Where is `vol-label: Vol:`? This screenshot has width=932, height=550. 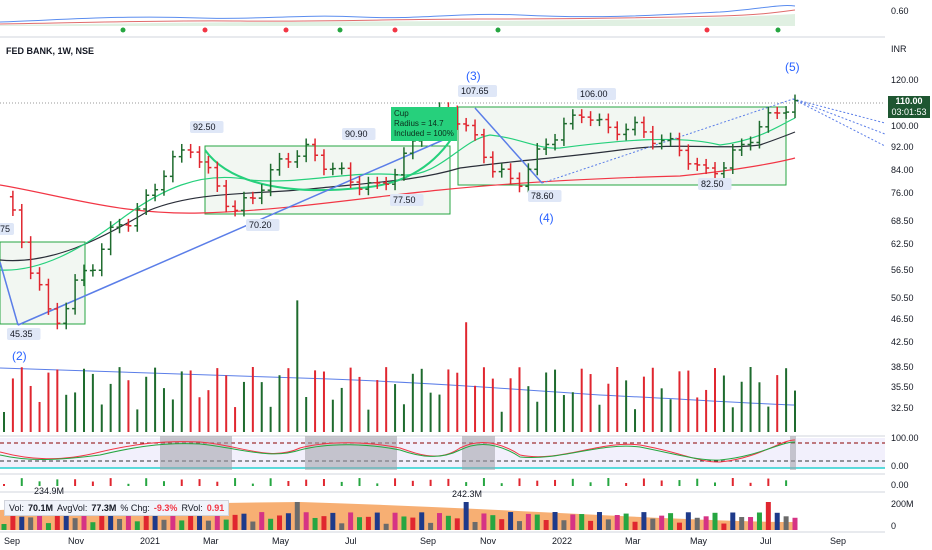
vol-label: Vol: is located at coordinates (17, 508).